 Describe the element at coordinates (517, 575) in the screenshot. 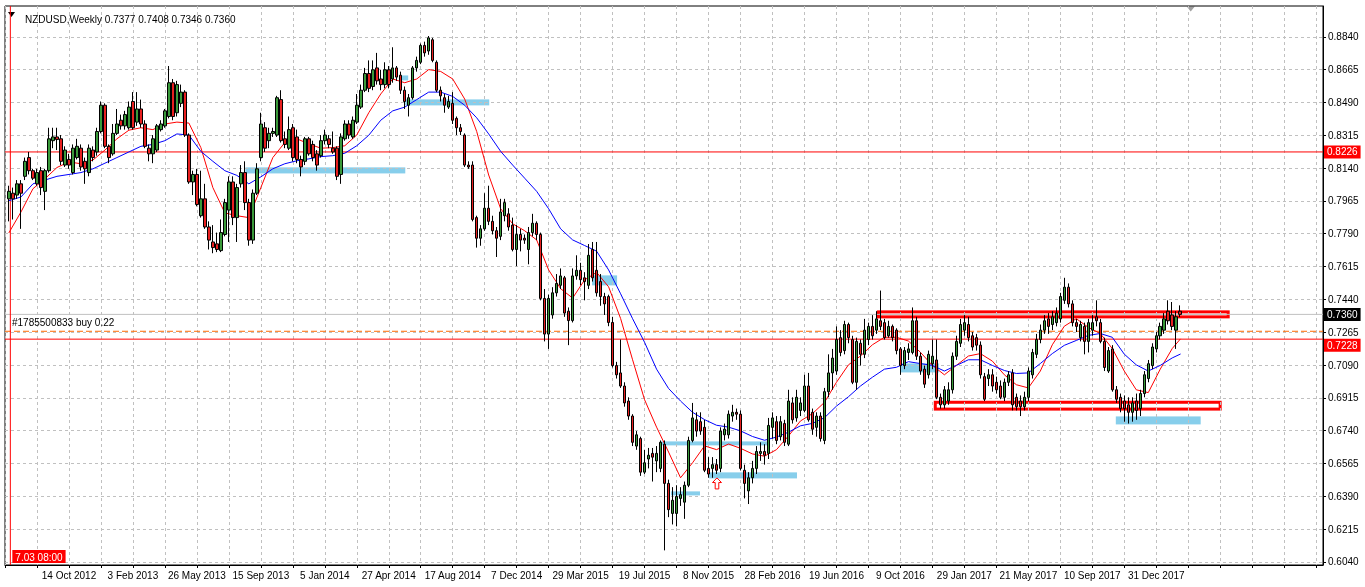

I see `x-tick-label: 7 Dec 2014` at that location.